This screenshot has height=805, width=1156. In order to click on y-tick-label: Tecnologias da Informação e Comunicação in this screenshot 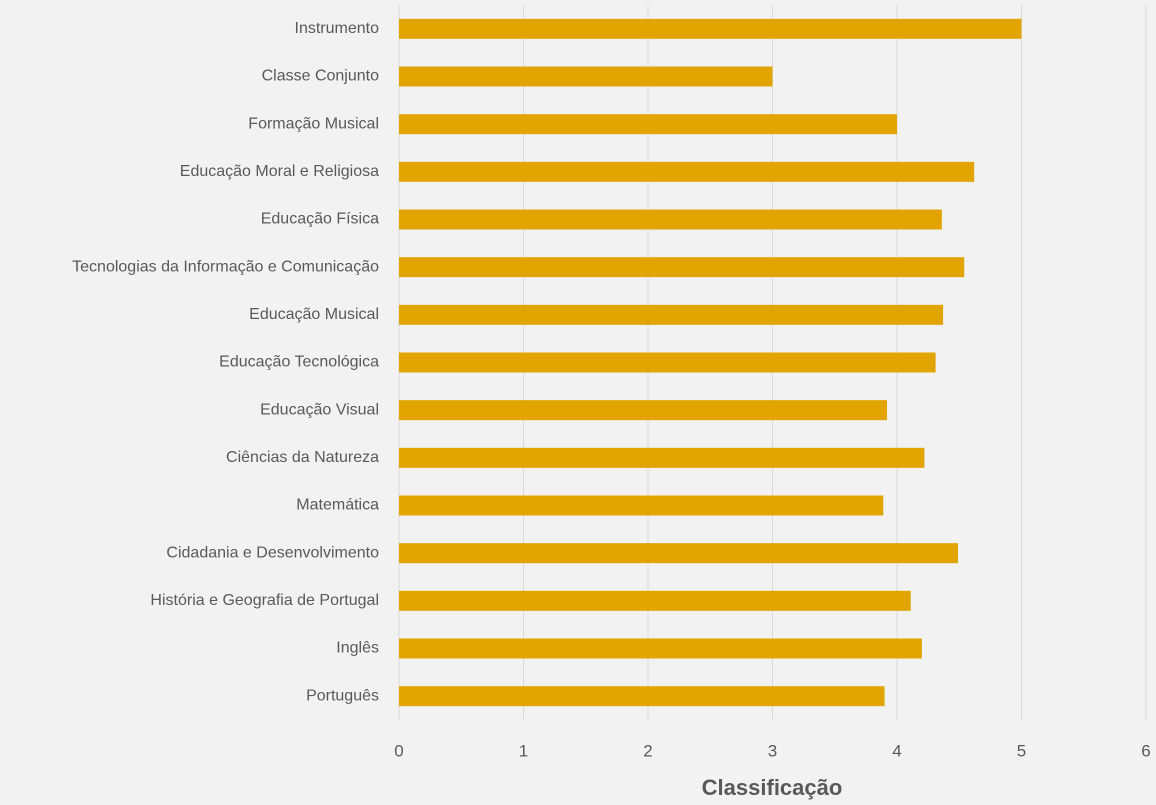, I will do `click(225, 266)`.